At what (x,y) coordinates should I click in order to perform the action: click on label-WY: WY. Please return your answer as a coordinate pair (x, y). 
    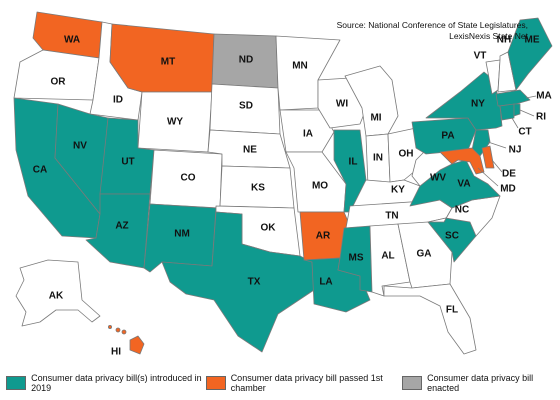
    Looking at the image, I should click on (175, 122).